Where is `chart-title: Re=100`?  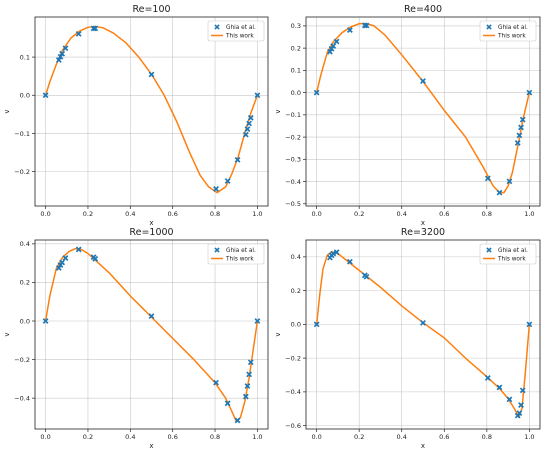
chart-title: Re=100 is located at coordinates (151, 9).